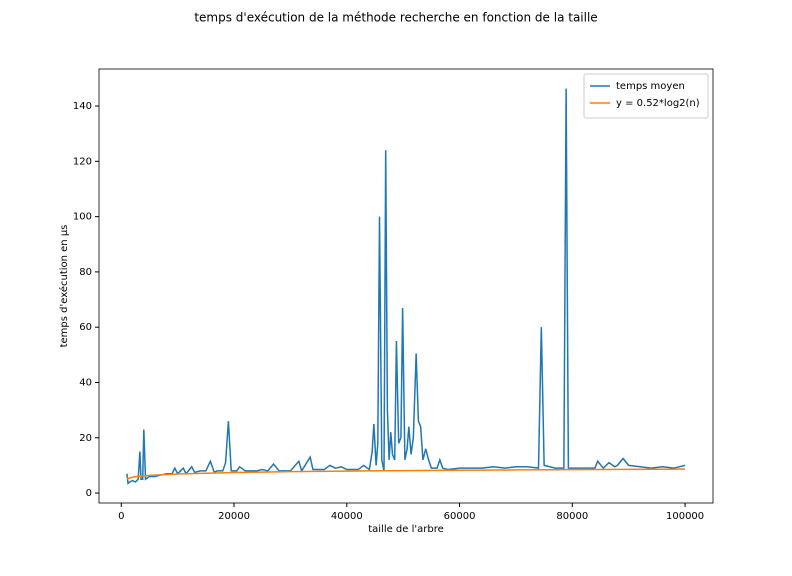 The image size is (792, 576). I want to click on x-tick-label: 40000, so click(347, 516).